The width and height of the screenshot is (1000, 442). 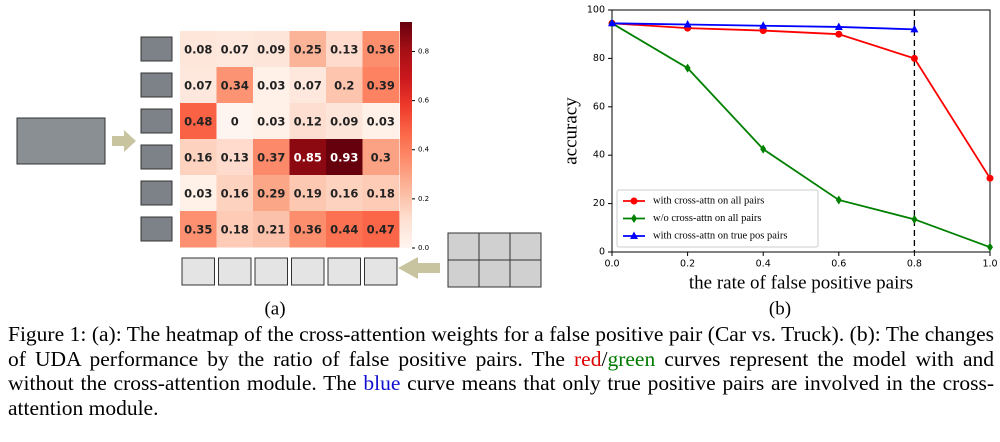 I want to click on cell-value: 0.36, so click(x=381, y=50).